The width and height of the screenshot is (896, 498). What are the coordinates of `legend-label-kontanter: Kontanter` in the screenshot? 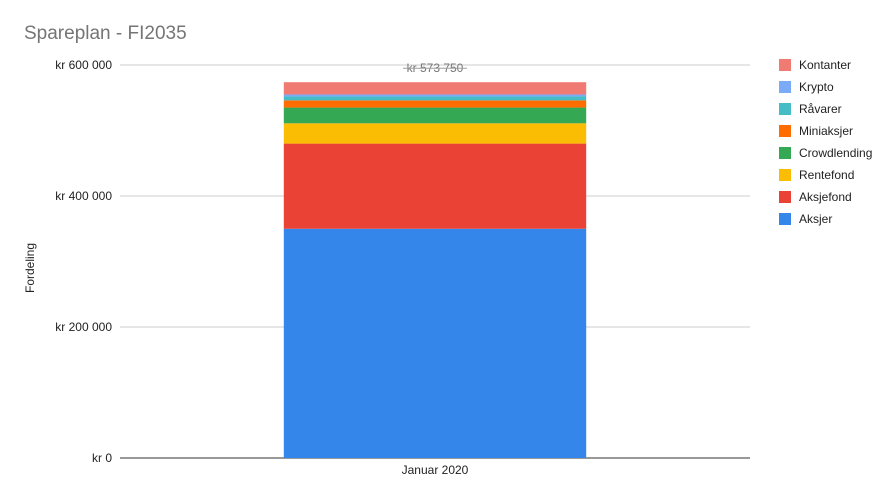 It's located at (825, 65).